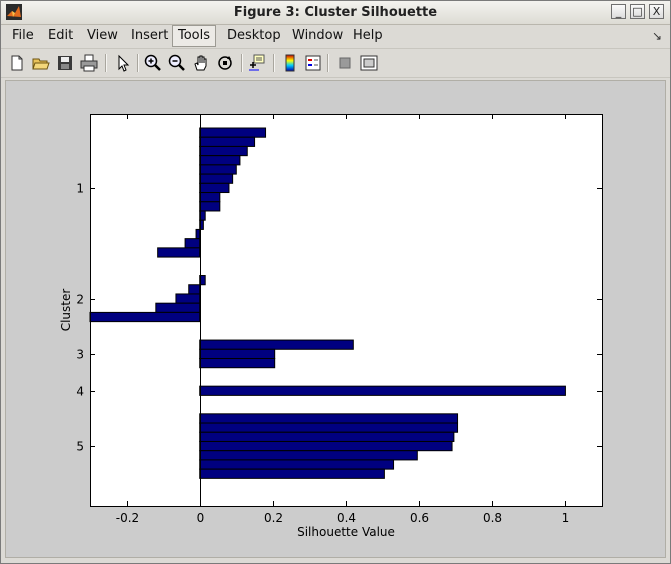  Describe the element at coordinates (313, 63) in the screenshot. I see `legend-icon` at that location.